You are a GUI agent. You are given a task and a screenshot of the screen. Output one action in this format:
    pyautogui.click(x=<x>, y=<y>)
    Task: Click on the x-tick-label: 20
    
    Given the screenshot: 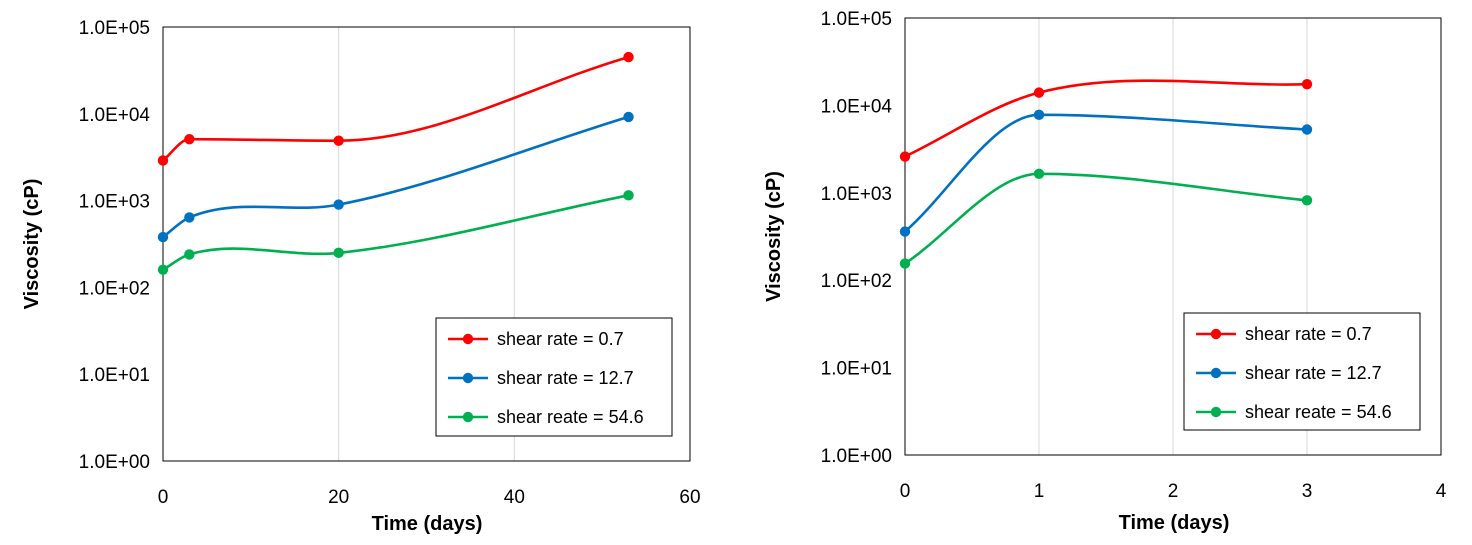 What is the action you would take?
    pyautogui.click(x=338, y=497)
    